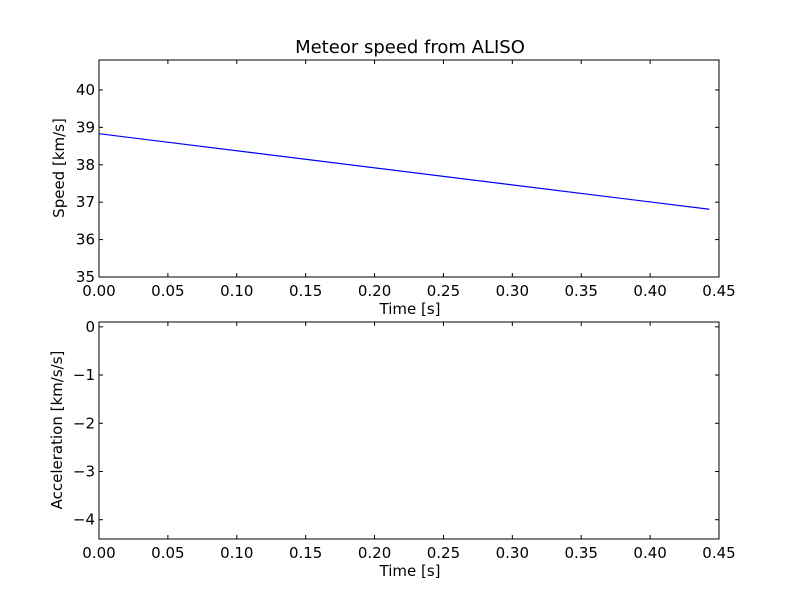 The width and height of the screenshot is (800, 600). I want to click on acceleration-y-axis-label: Acceleration [km/s/s], so click(57, 430).